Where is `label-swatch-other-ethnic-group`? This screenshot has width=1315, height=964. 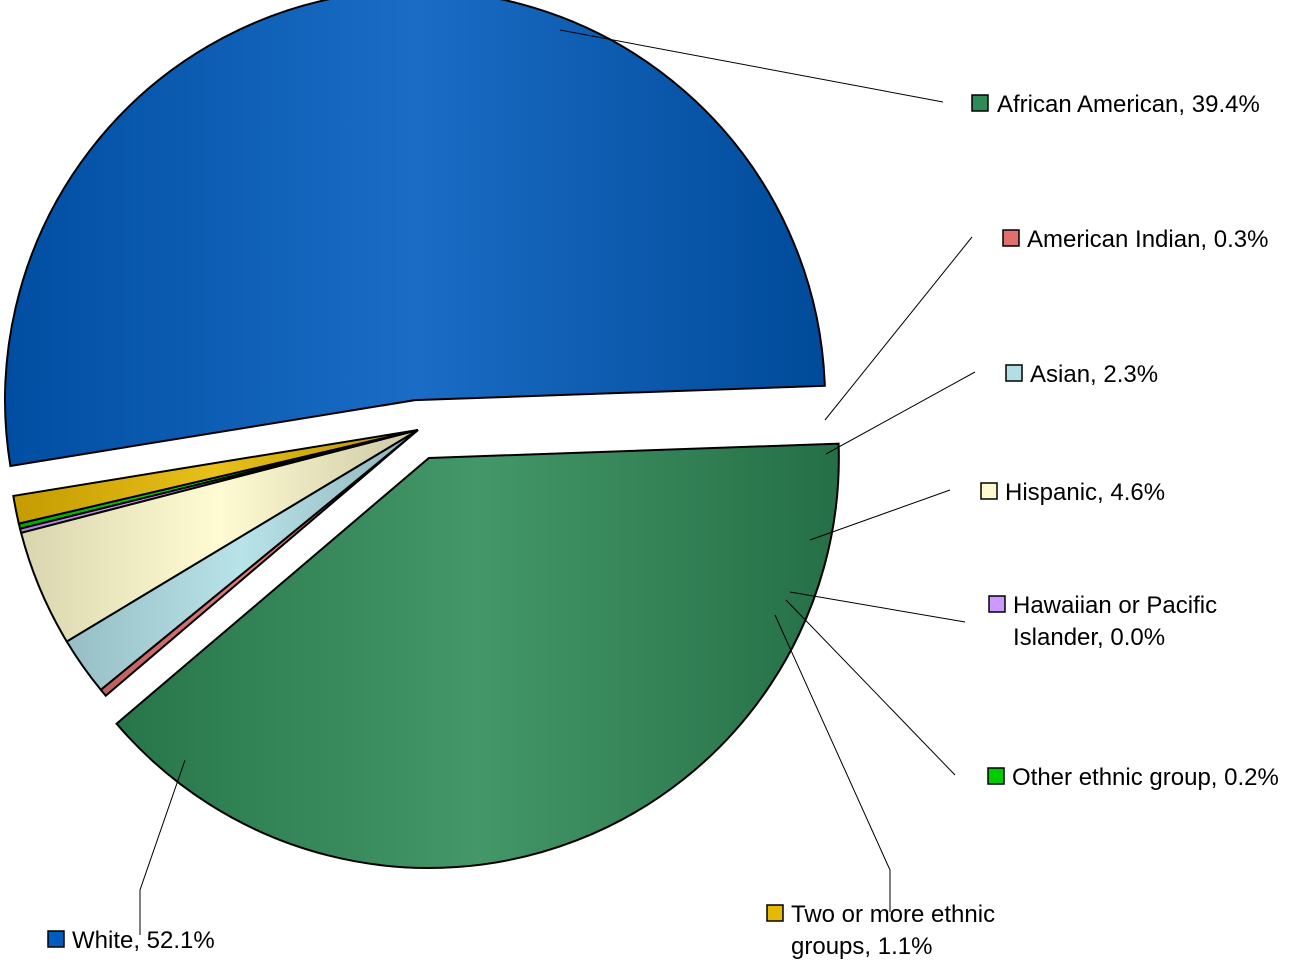
label-swatch-other-ethnic-group is located at coordinates (996, 776).